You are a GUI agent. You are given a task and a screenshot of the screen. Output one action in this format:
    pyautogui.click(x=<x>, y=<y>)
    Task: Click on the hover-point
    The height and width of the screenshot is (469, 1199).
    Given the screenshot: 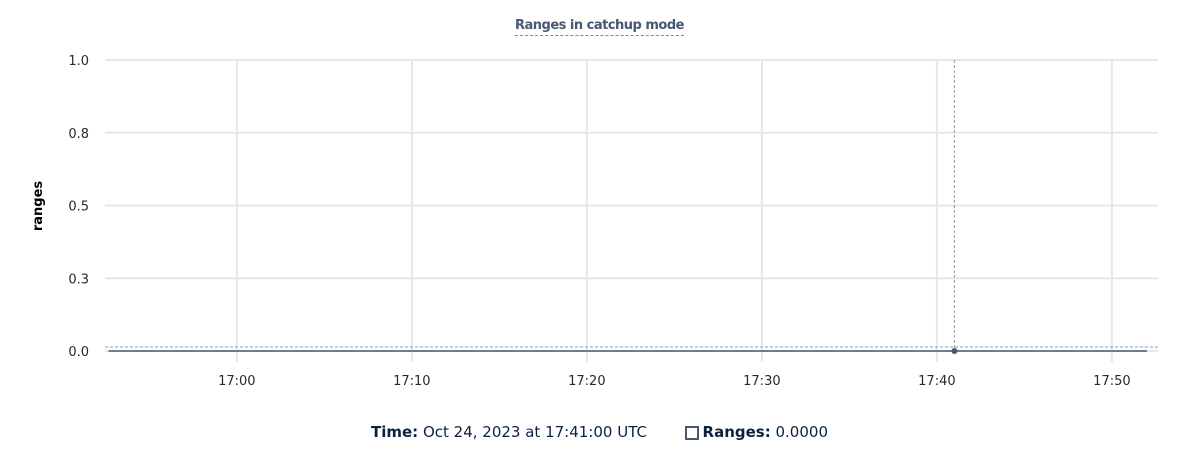 What is the action you would take?
    pyautogui.click(x=954, y=351)
    